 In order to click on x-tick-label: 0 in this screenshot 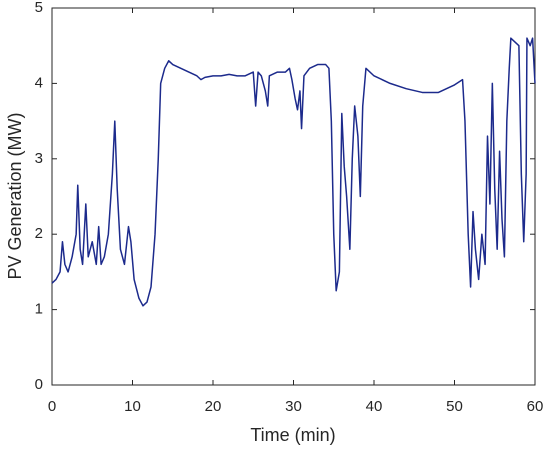, I will do `click(52, 406)`.